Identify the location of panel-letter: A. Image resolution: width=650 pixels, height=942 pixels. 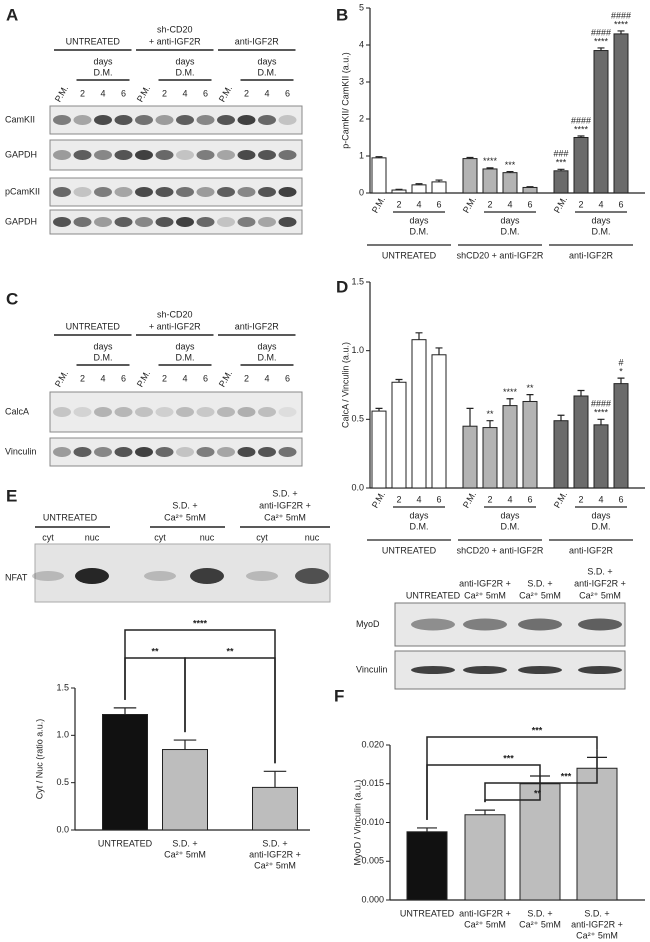
(12, 14).